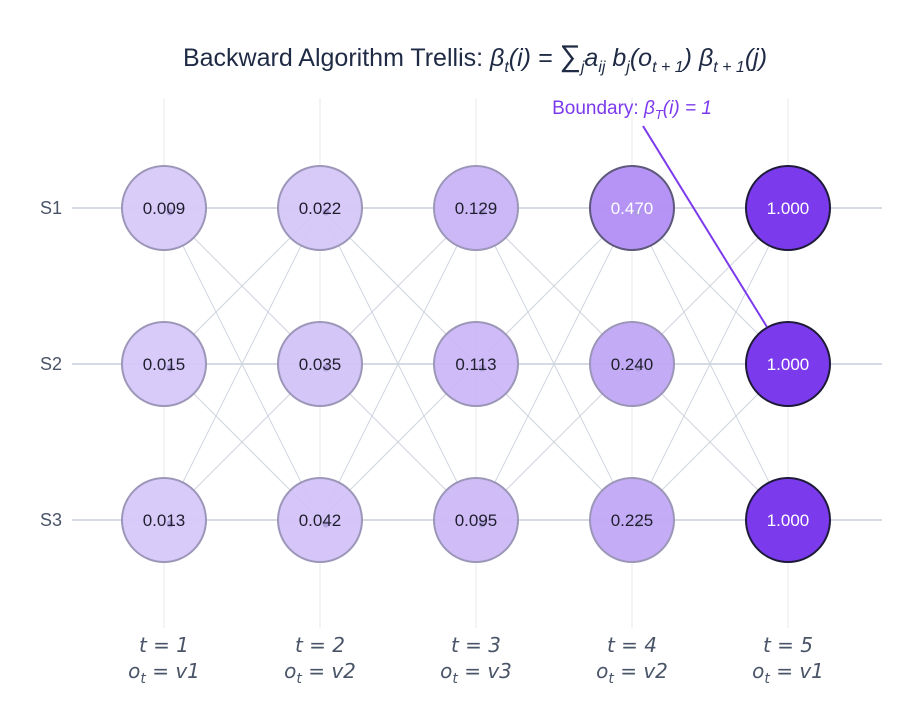 This screenshot has height=721, width=919. I want to click on state-label: S2, so click(51, 364).